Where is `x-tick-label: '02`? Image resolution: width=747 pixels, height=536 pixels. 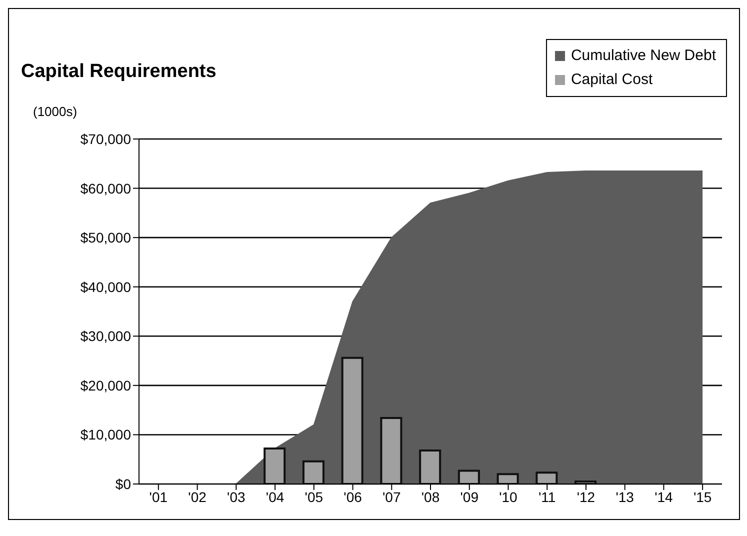
x-tick-label: '02 is located at coordinates (197, 496).